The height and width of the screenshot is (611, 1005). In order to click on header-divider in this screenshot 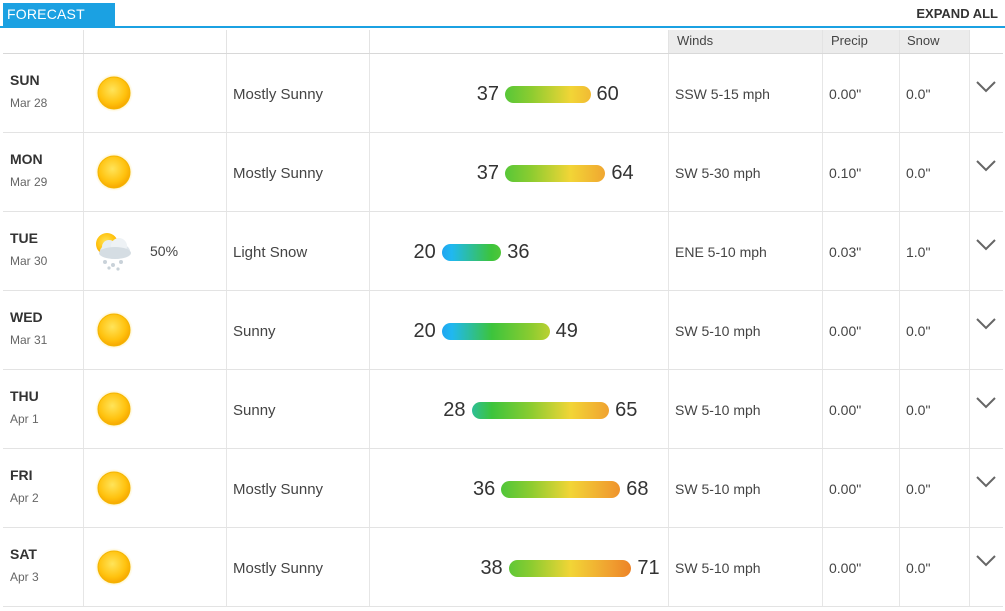, I will do `click(503, 53)`.